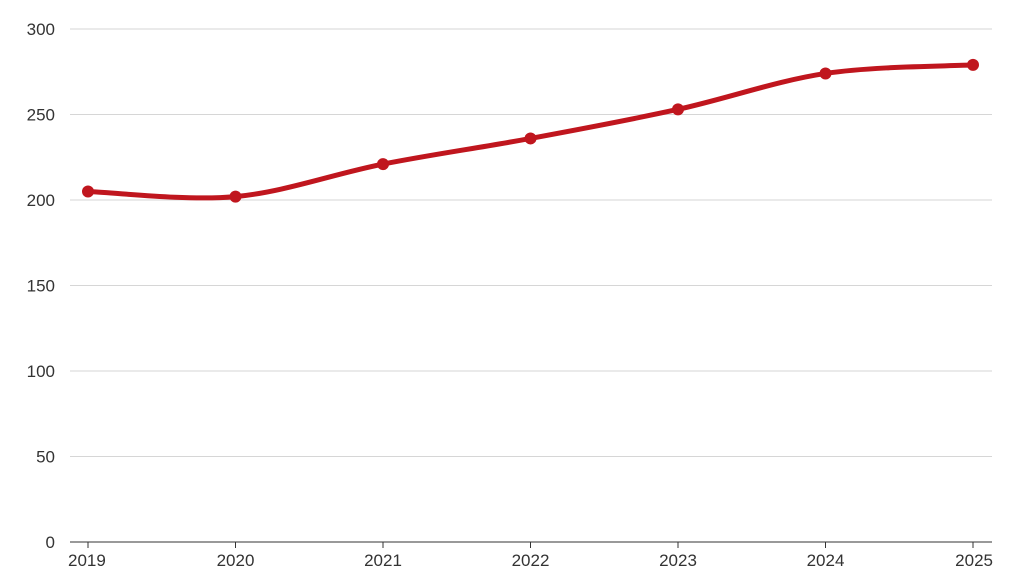 The width and height of the screenshot is (1024, 588). I want to click on y-tick-label: 200, so click(41, 200).